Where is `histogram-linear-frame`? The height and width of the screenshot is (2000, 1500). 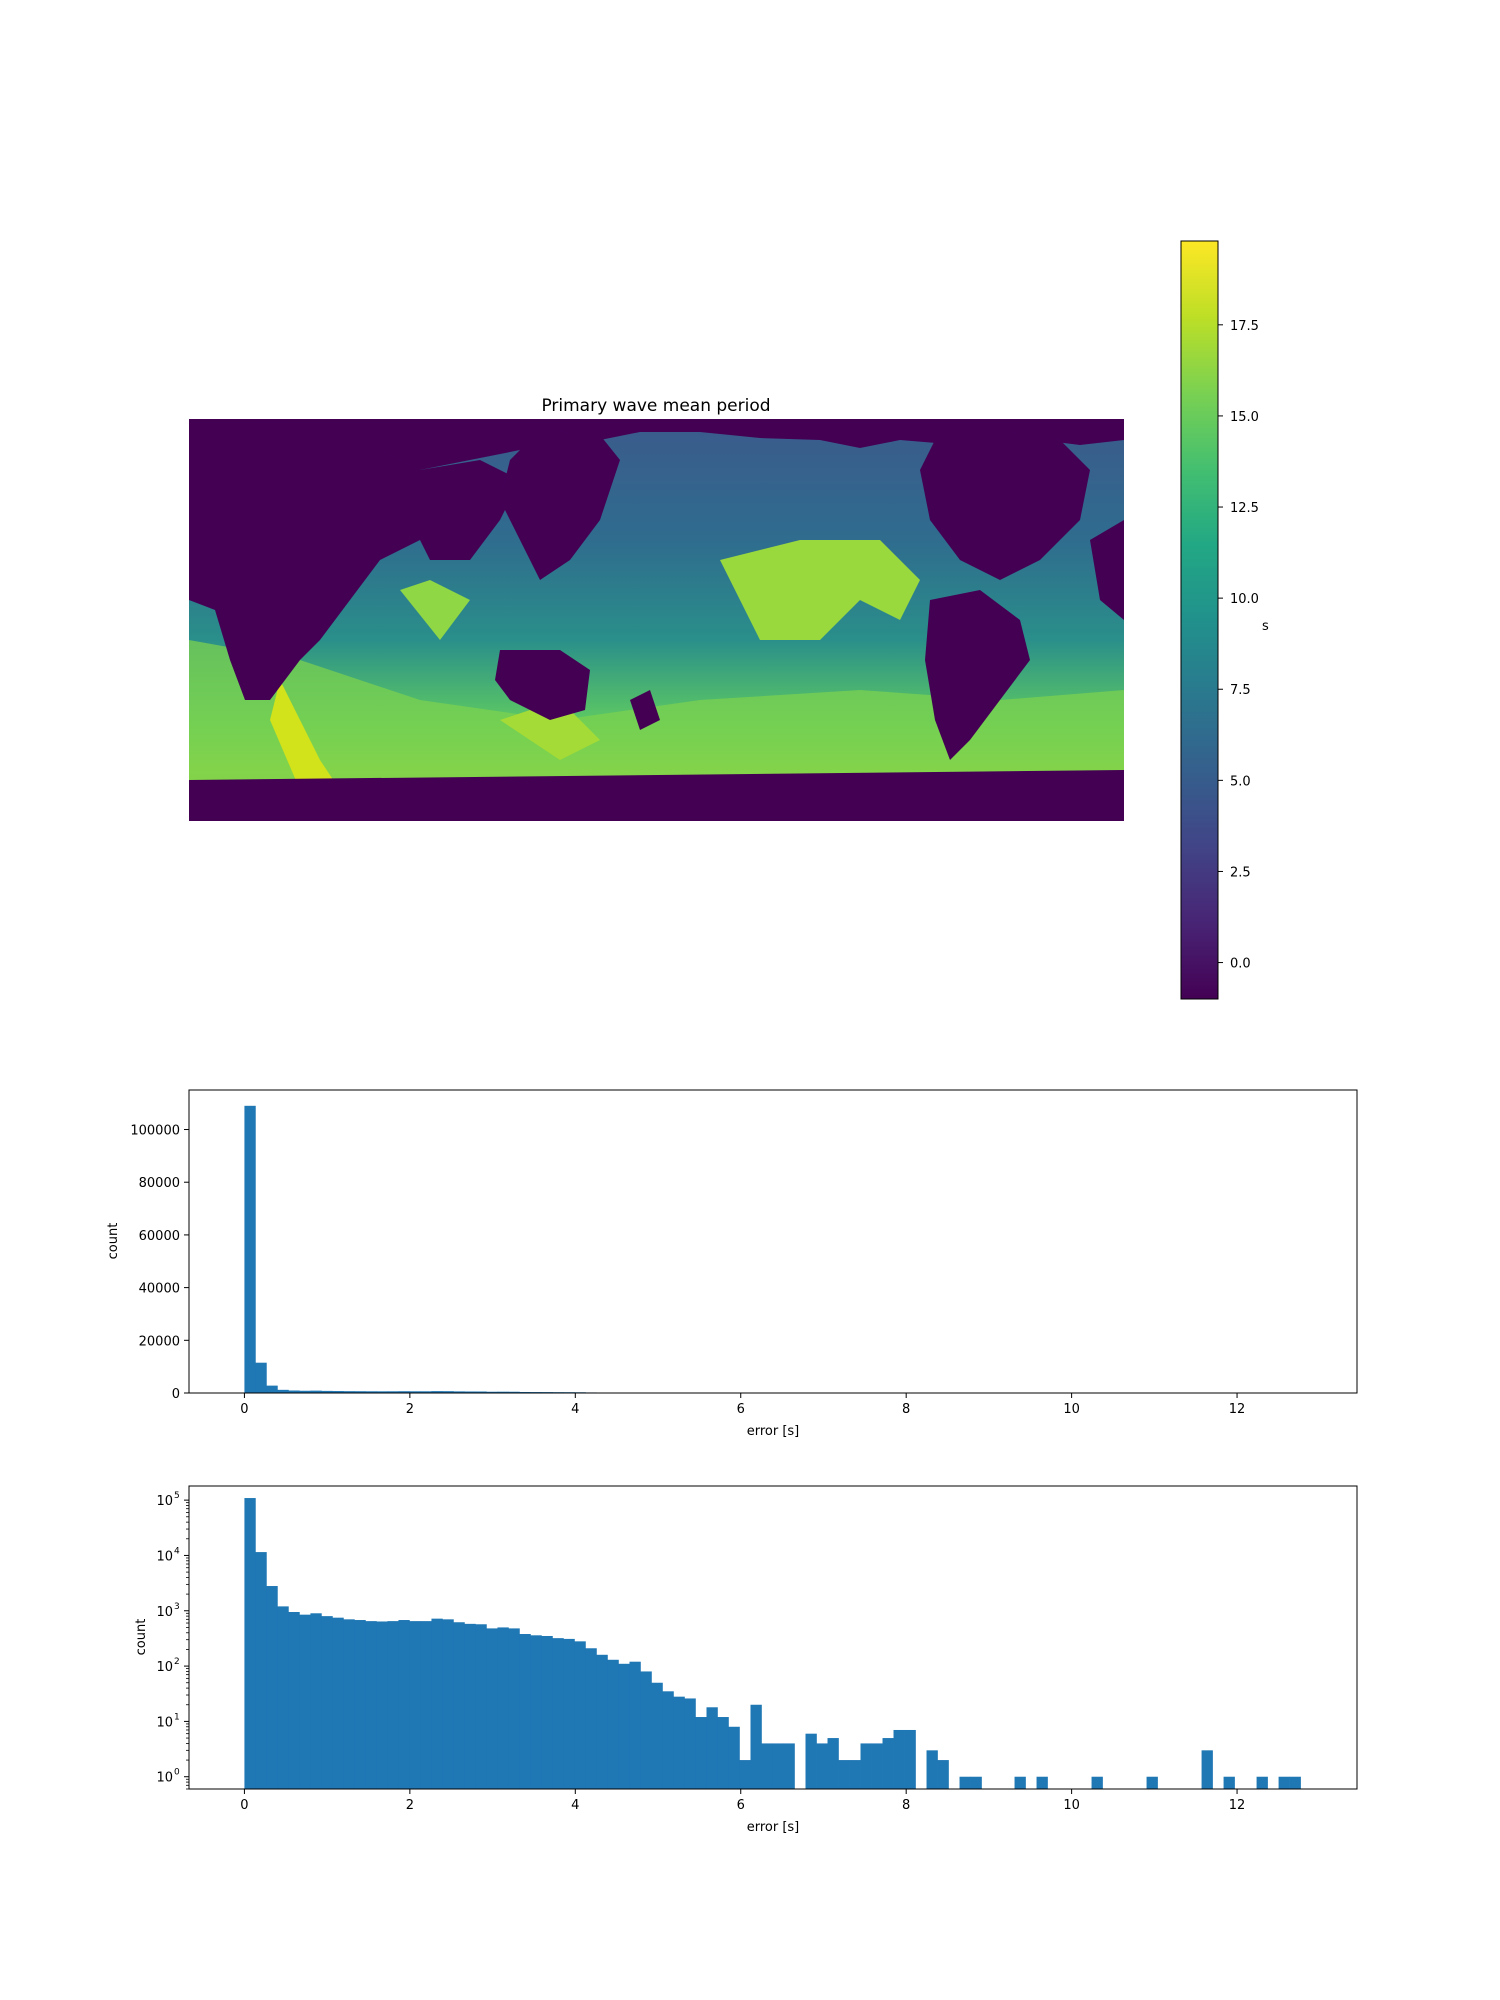 histogram-linear-frame is located at coordinates (773, 1241).